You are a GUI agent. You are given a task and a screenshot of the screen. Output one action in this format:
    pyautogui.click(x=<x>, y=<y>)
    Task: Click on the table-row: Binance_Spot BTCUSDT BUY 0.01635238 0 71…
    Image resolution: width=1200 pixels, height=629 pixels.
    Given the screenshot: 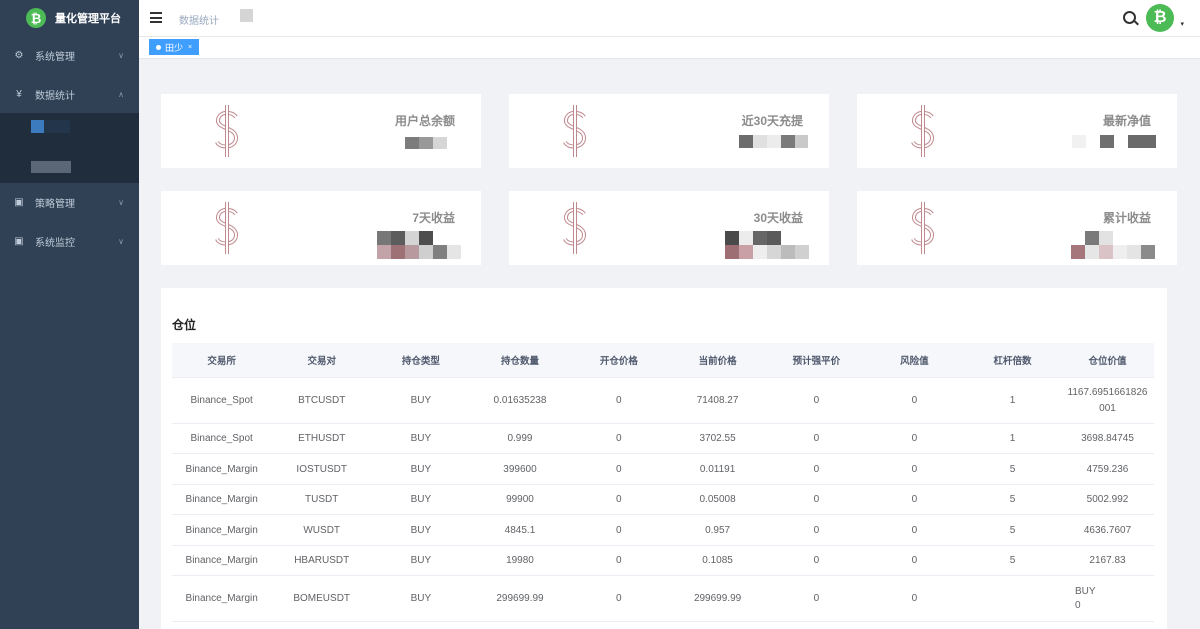 What is the action you would take?
    pyautogui.click(x=663, y=400)
    